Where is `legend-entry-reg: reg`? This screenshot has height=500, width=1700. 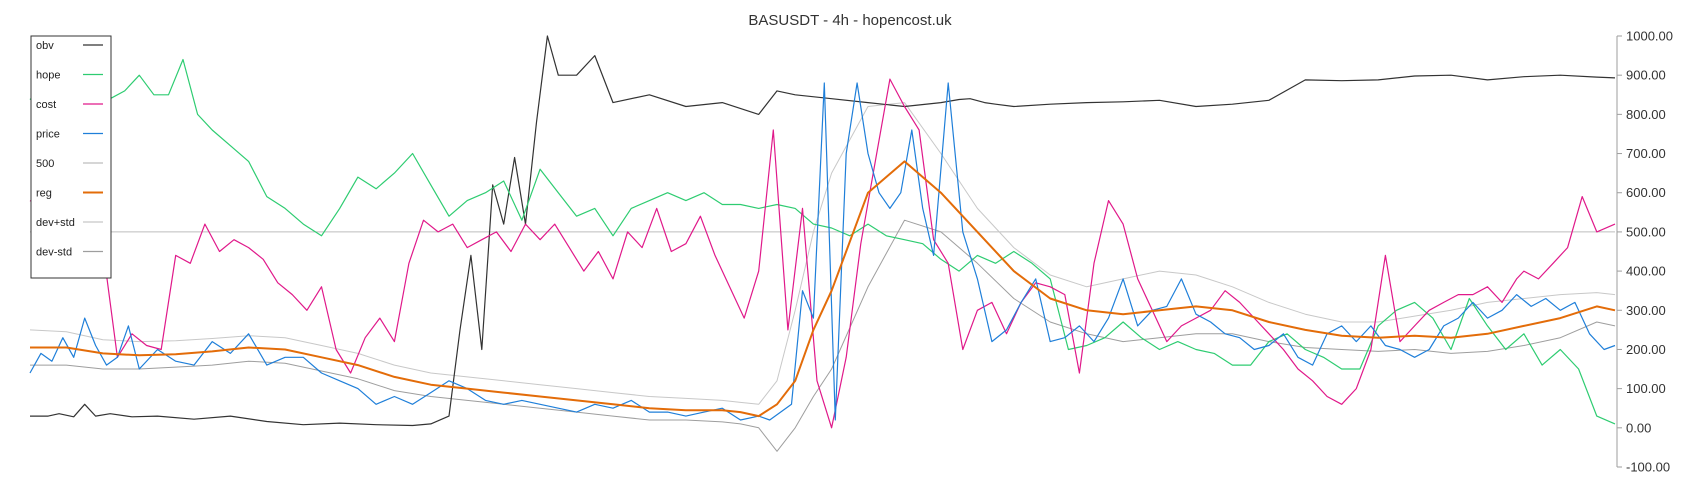
legend-entry-reg: reg is located at coordinates (69, 194).